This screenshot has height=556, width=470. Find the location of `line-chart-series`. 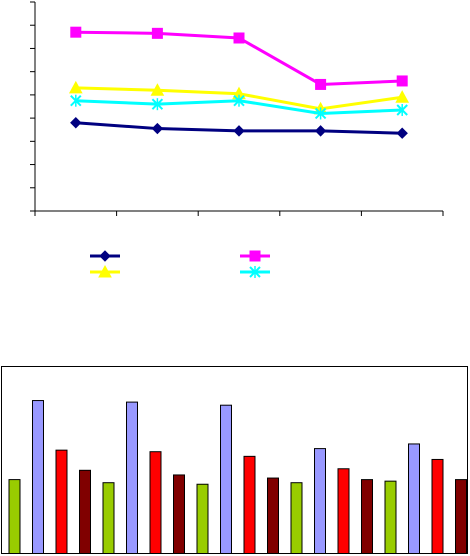

line-chart-series is located at coordinates (239, 82).